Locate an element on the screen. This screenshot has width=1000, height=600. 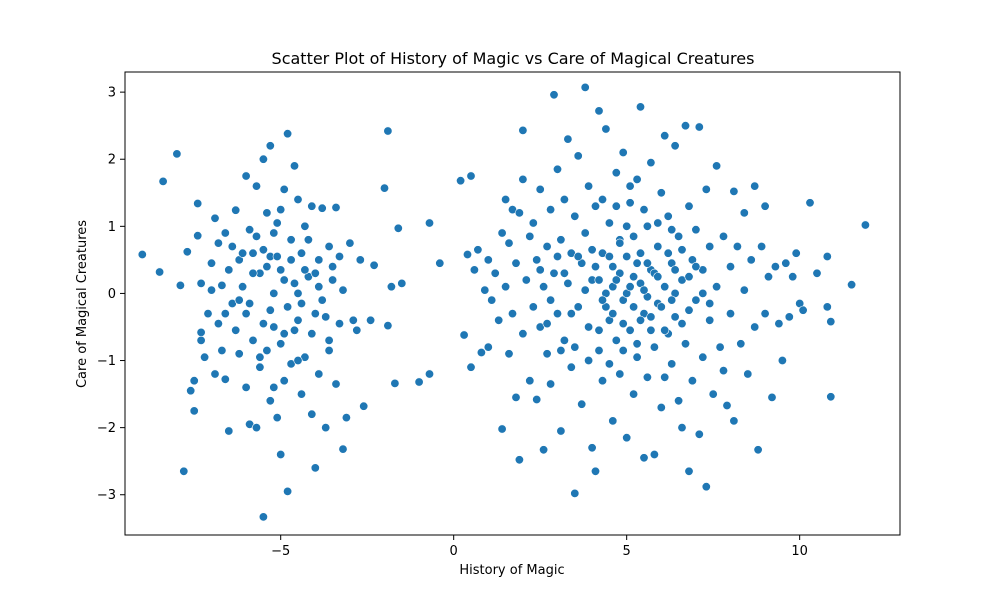
y-tick-label: 1 is located at coordinates (112, 227).